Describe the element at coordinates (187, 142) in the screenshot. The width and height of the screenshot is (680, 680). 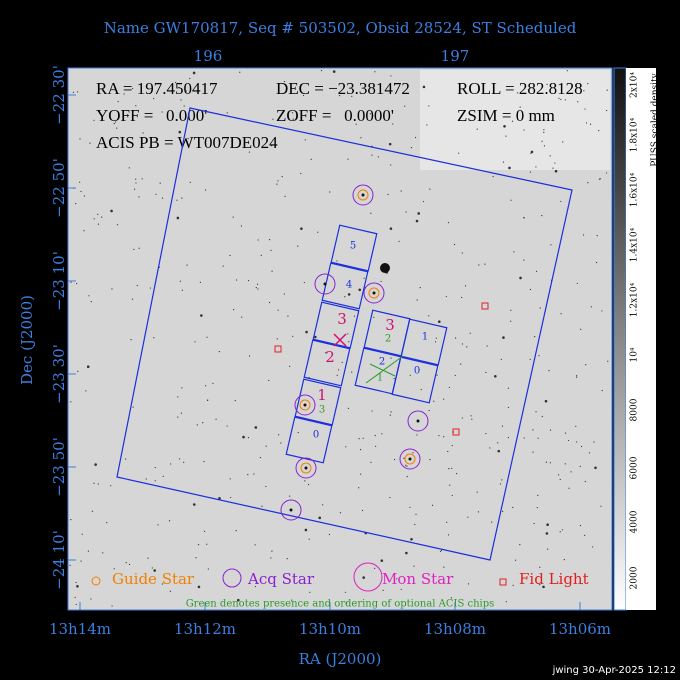
I see `header-acis-pb: ACIS PB = WT007DE024` at that location.